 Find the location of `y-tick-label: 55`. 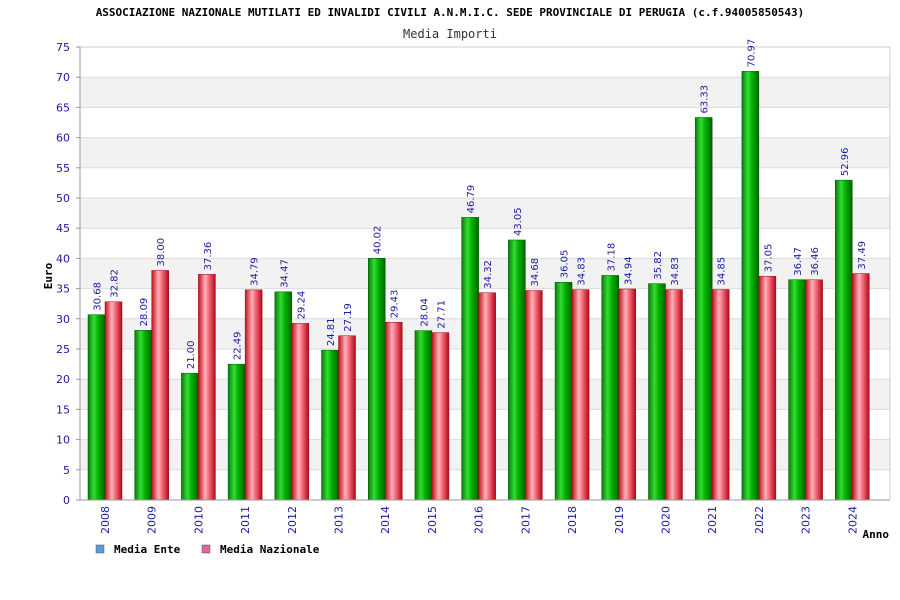

y-tick-label: 55 is located at coordinates (63, 168).